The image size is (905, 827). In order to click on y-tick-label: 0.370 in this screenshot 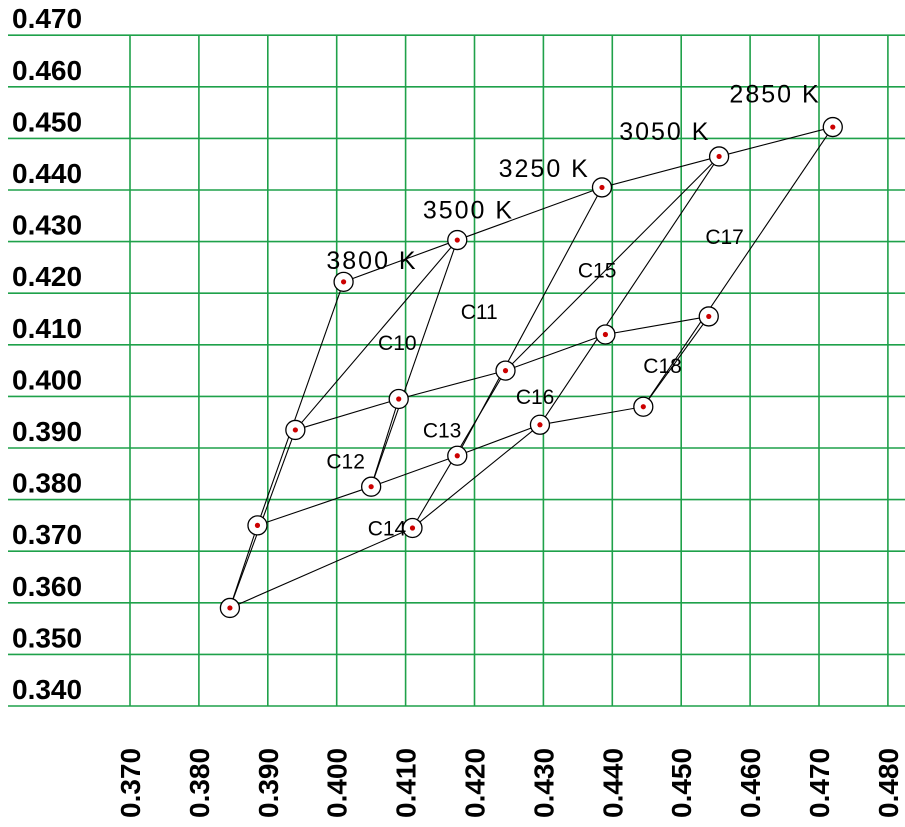, I will do `click(47, 534)`.